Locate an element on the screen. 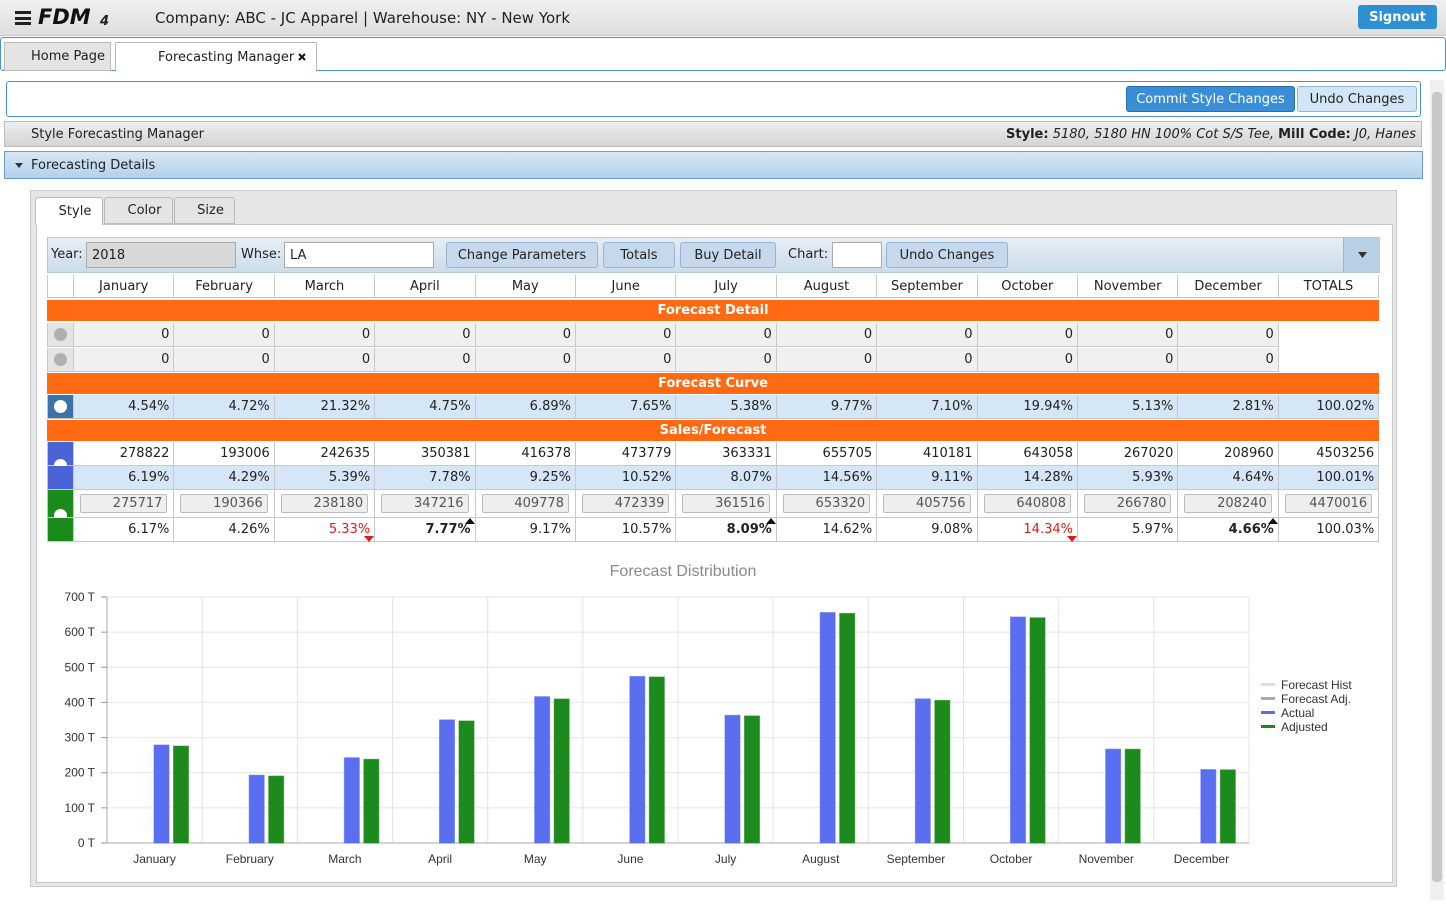 This screenshot has height=914, width=1446. x-tick-label: August is located at coordinates (821, 859).